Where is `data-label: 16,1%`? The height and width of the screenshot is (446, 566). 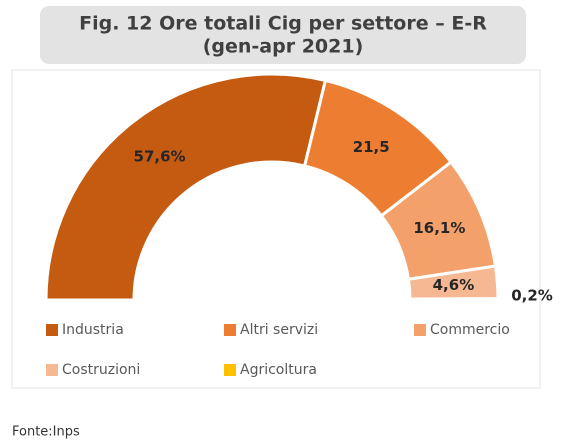
data-label: 16,1% is located at coordinates (439, 228).